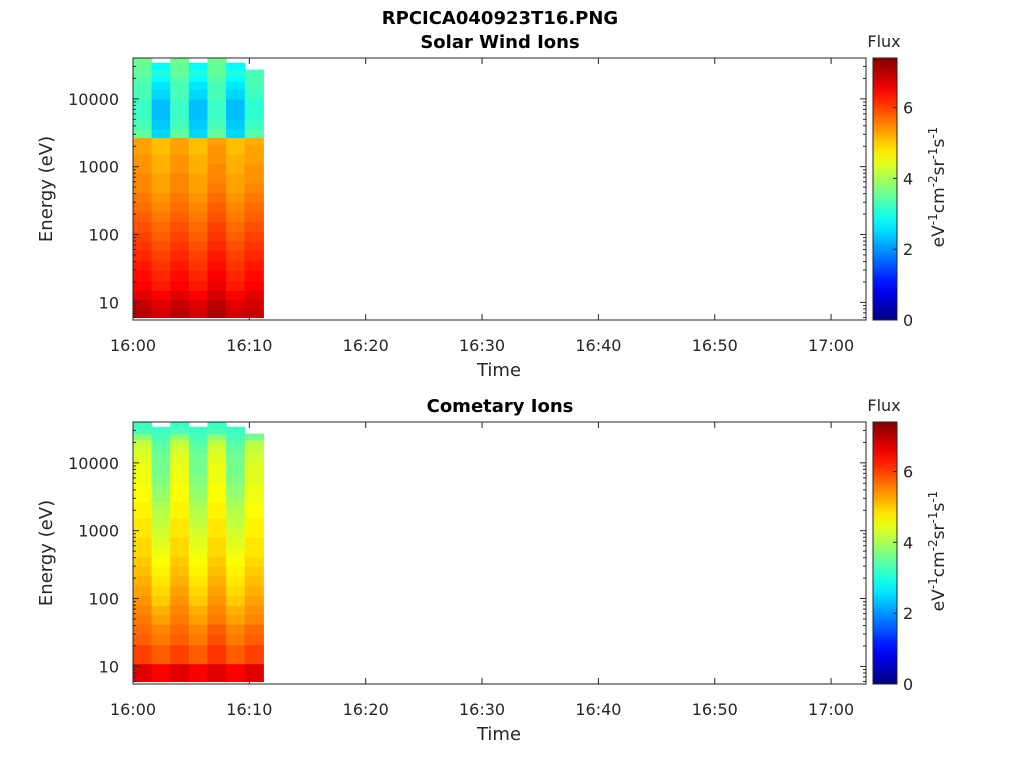 This screenshot has height=768, width=1024. What do you see at coordinates (908, 545) in the screenshot?
I see `colorbar: 0 2 4 6 Flux eV-1cm-2sr-1s-1` at bounding box center [908, 545].